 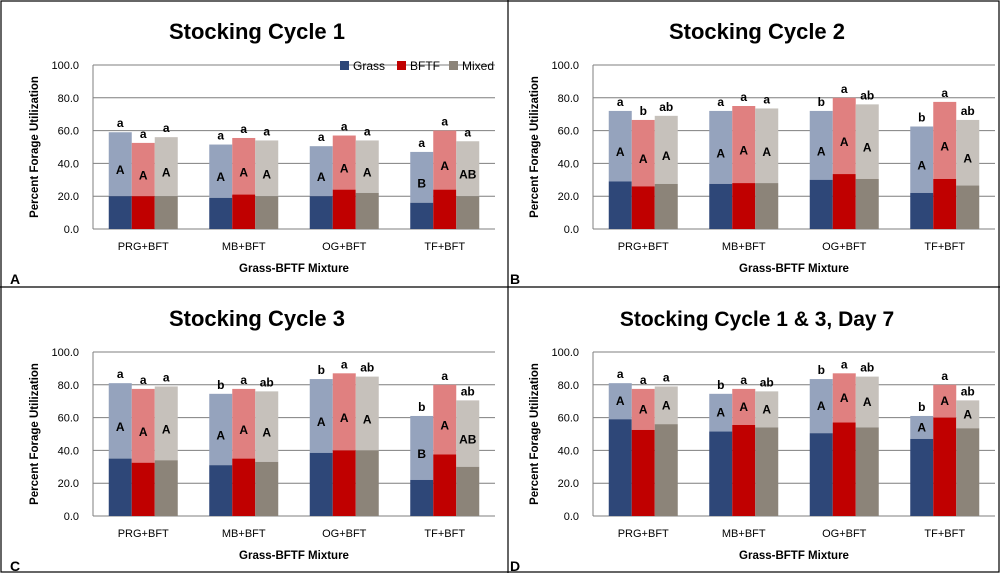 What do you see at coordinates (794, 556) in the screenshot?
I see `x-axis-label: Grass-BFTF Mixture` at bounding box center [794, 556].